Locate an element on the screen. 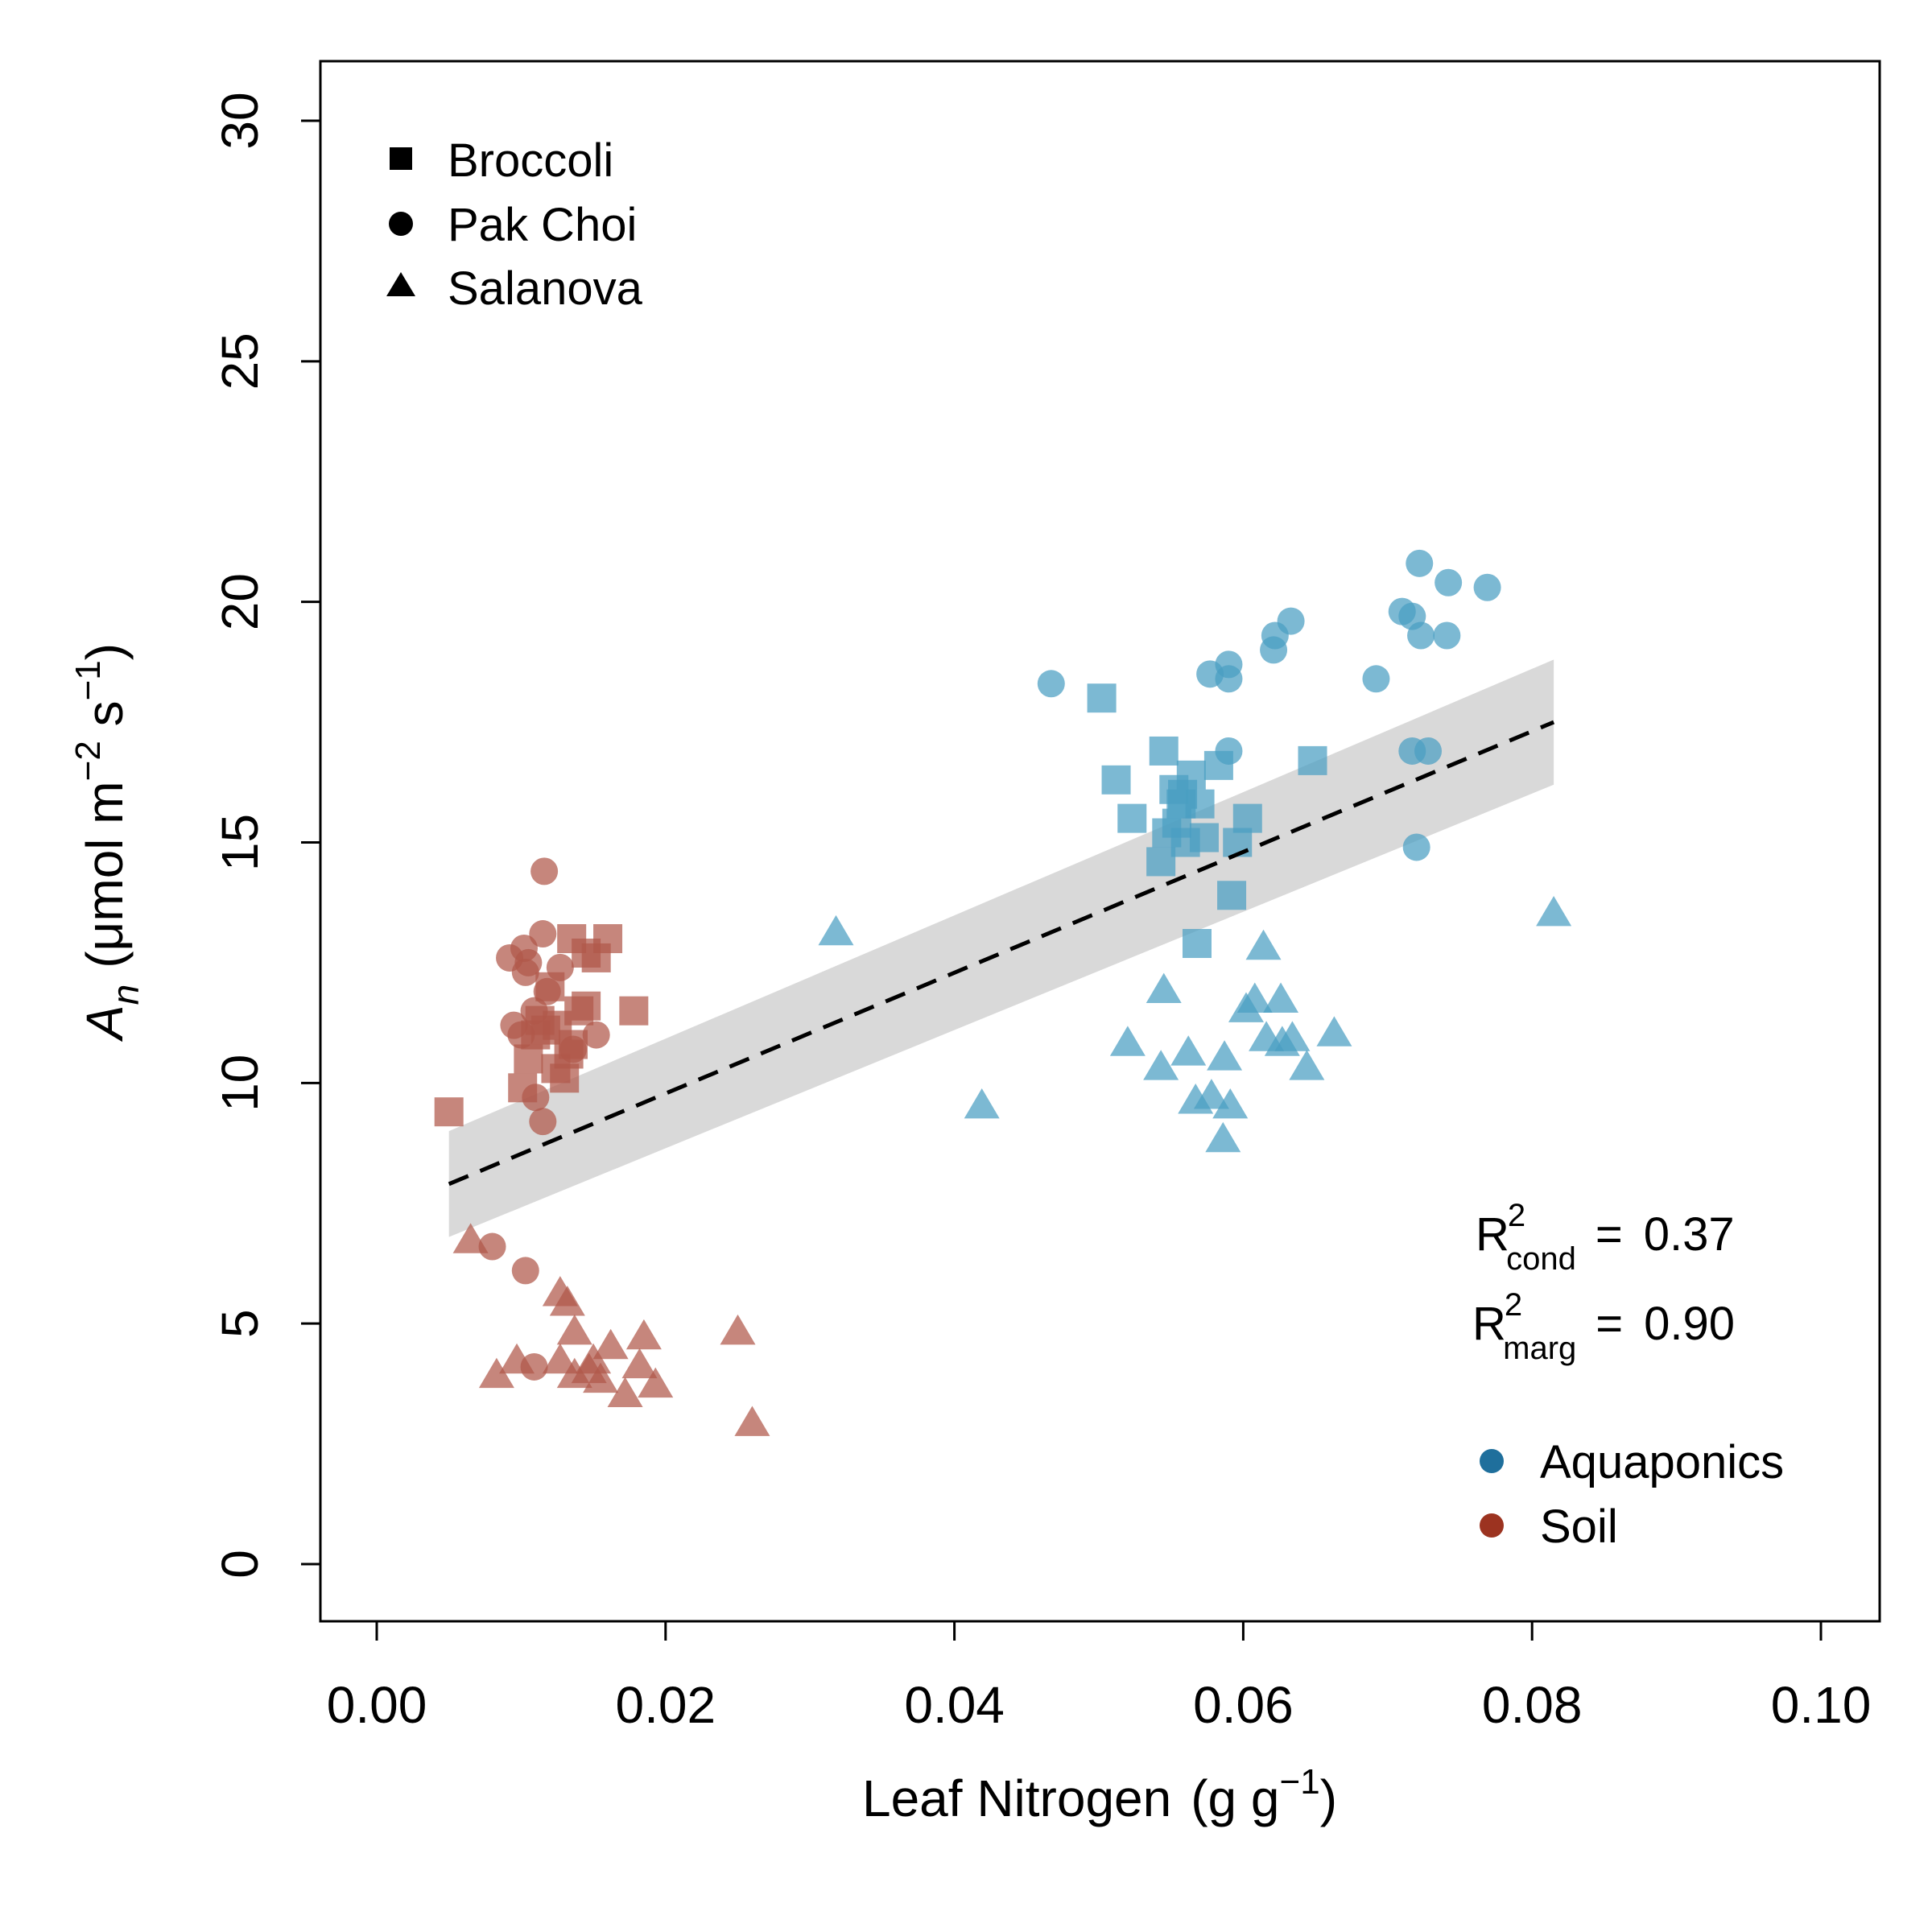 The height and width of the screenshot is (1932, 1932). y-tick-label: 25 is located at coordinates (240, 361).